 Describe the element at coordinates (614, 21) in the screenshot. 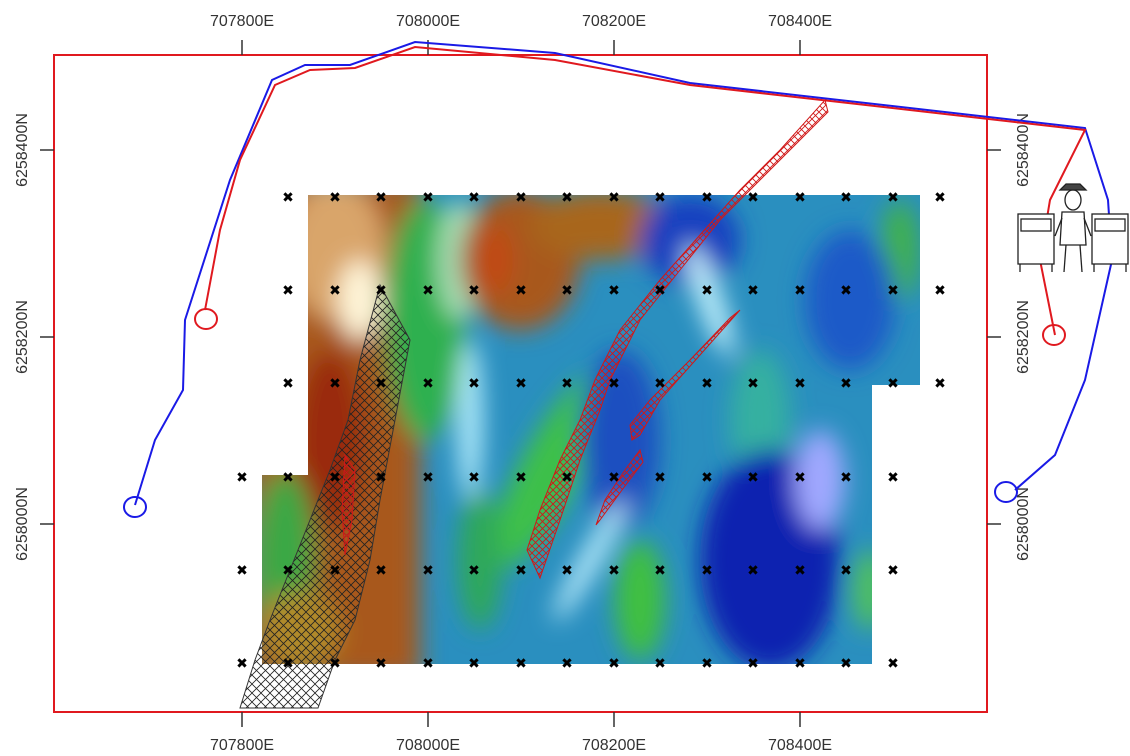

I see `easting-label-top-3: 708200E` at that location.